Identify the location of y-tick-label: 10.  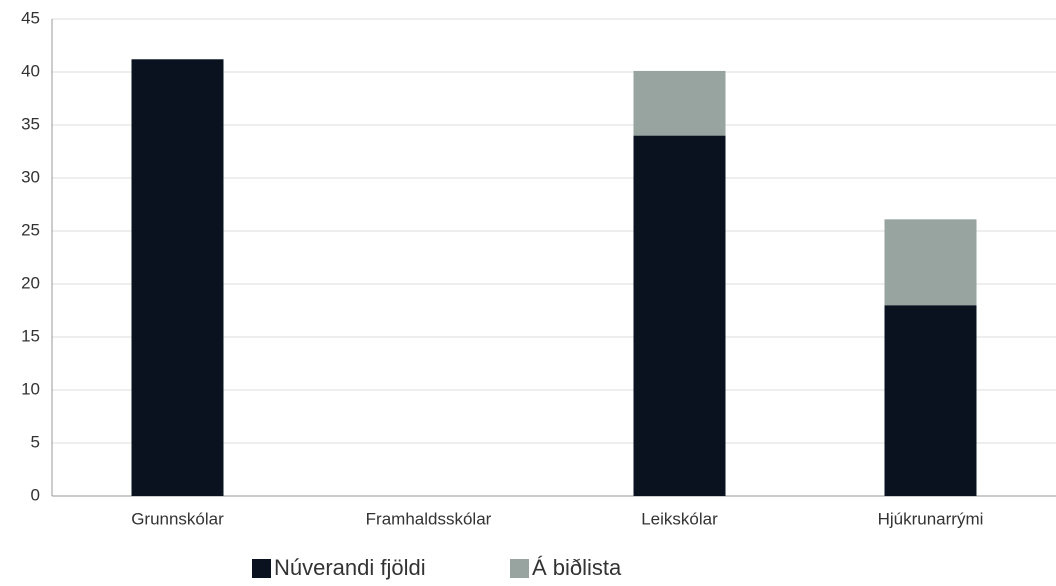
(30, 388).